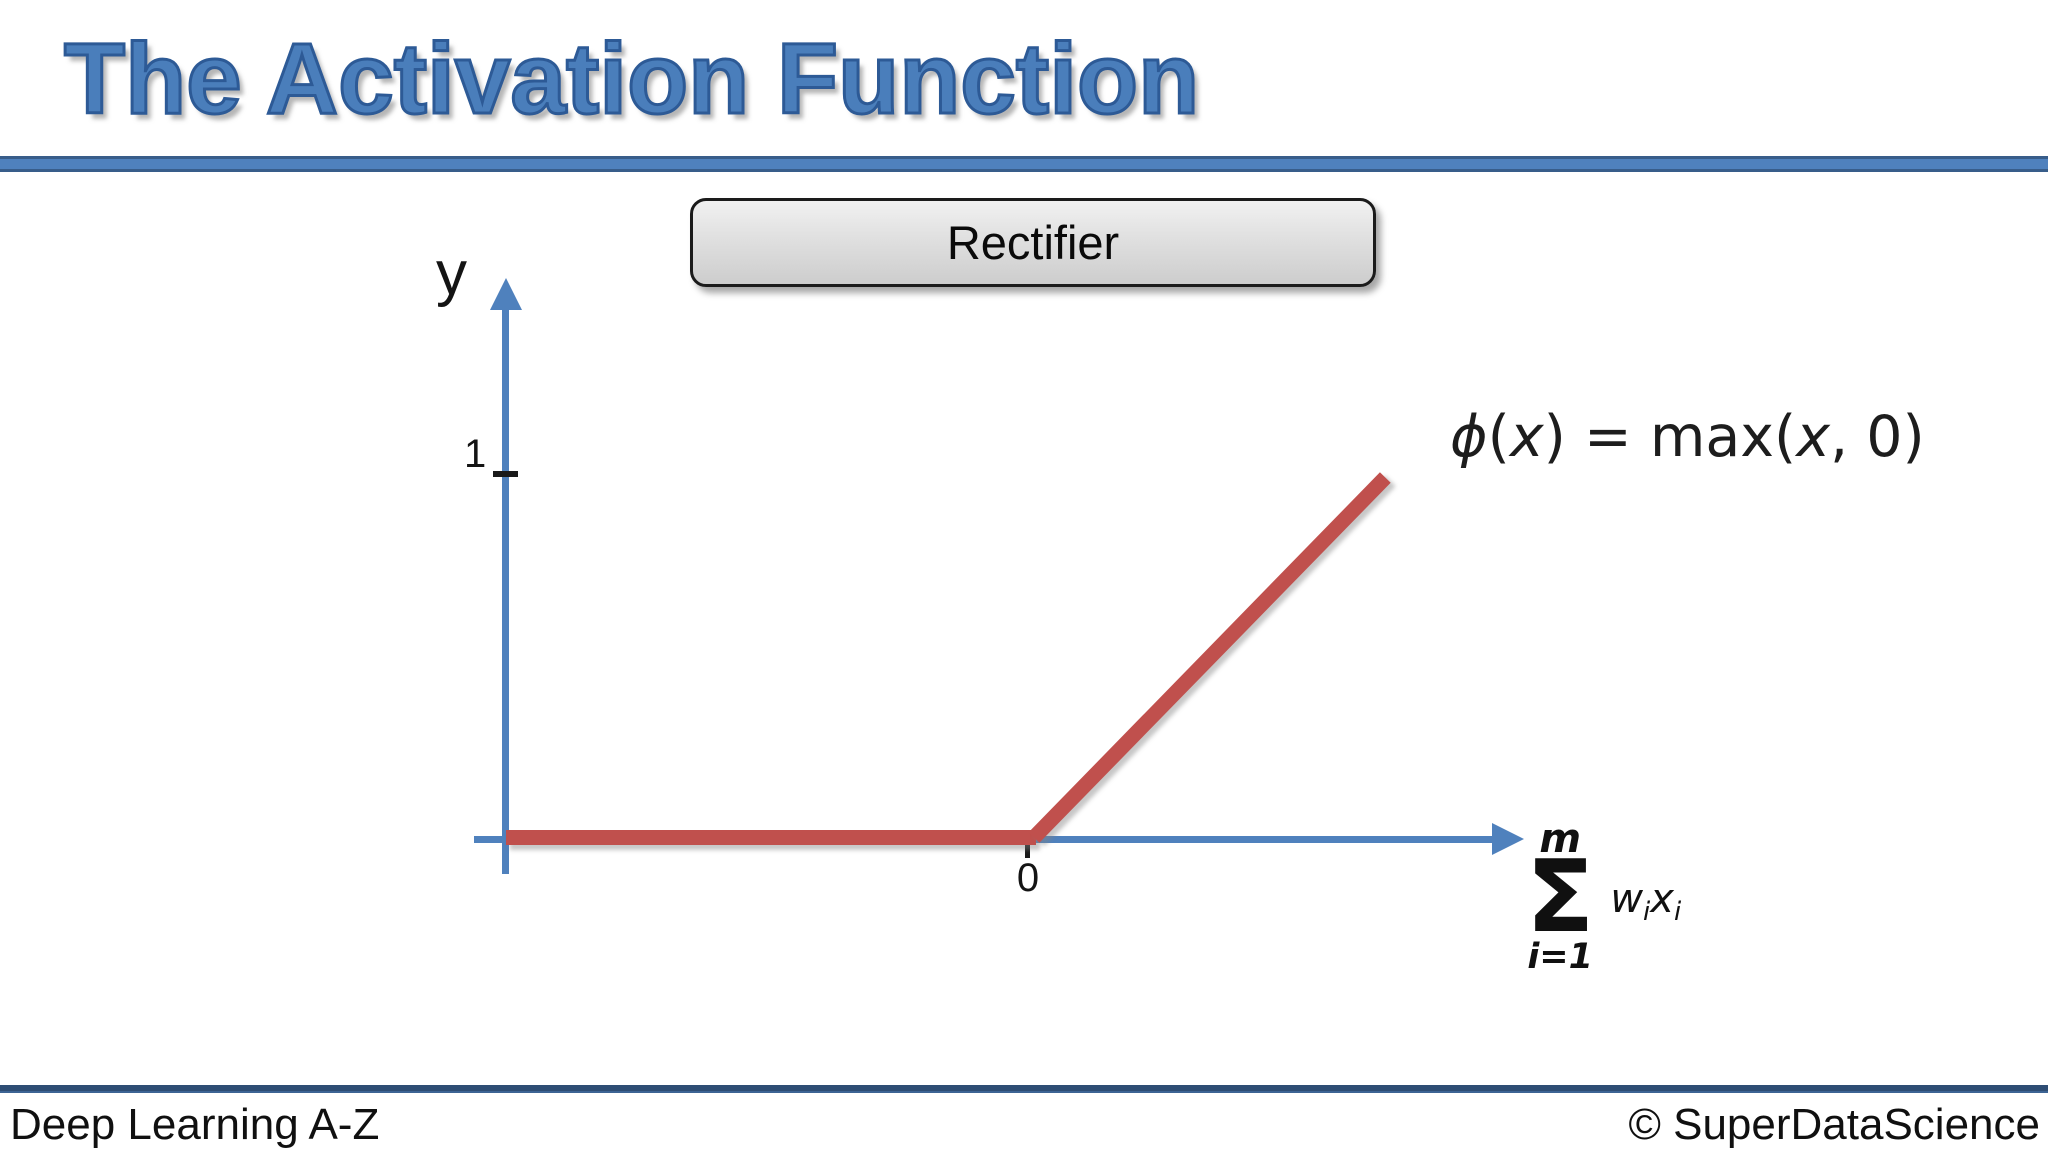 This screenshot has height=1152, width=2048. What do you see at coordinates (1209, 657) in the screenshot?
I see `relu-line-rising-segment` at bounding box center [1209, 657].